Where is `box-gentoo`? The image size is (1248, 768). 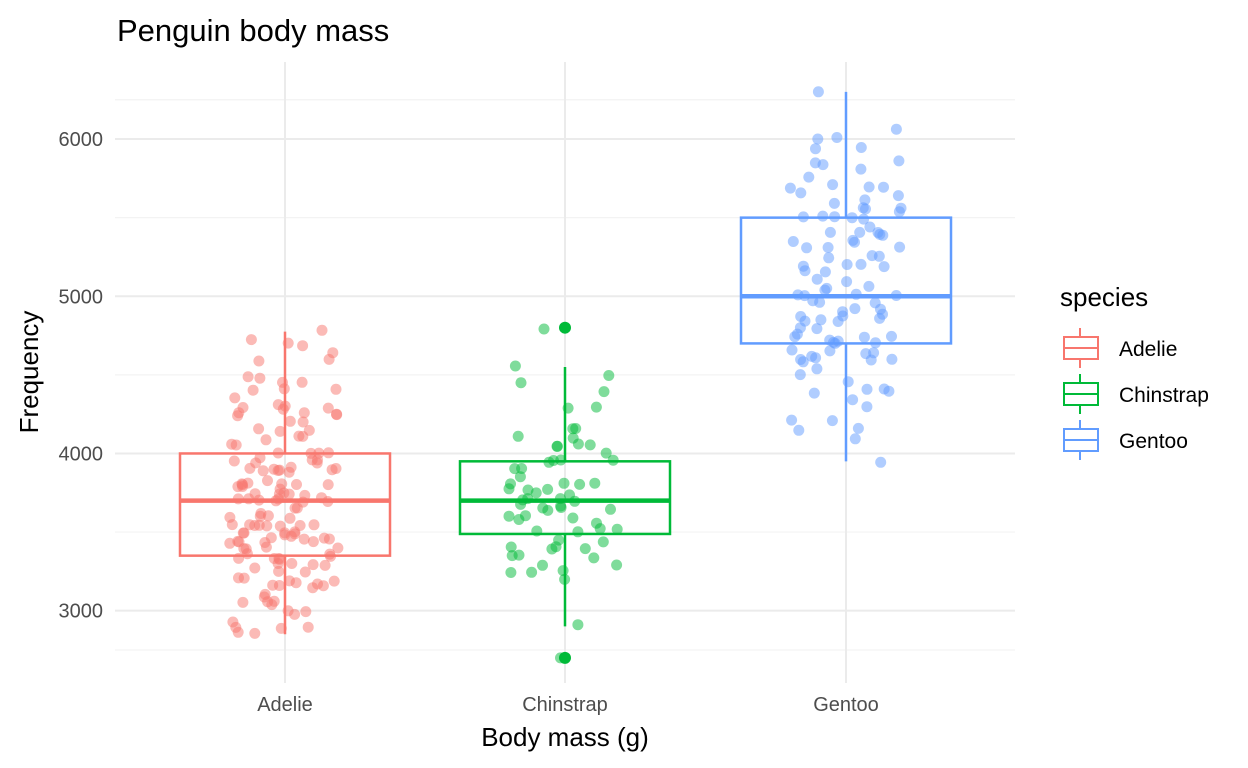 box-gentoo is located at coordinates (846, 276).